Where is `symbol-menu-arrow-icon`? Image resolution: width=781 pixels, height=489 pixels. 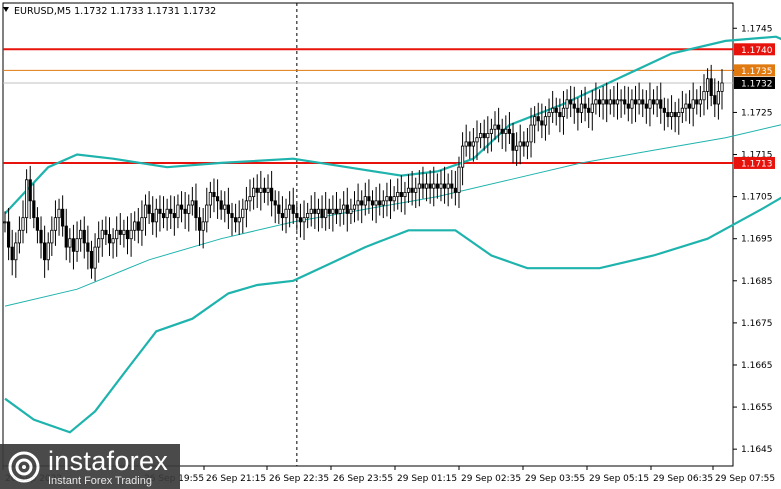 symbol-menu-arrow-icon is located at coordinates (6, 9).